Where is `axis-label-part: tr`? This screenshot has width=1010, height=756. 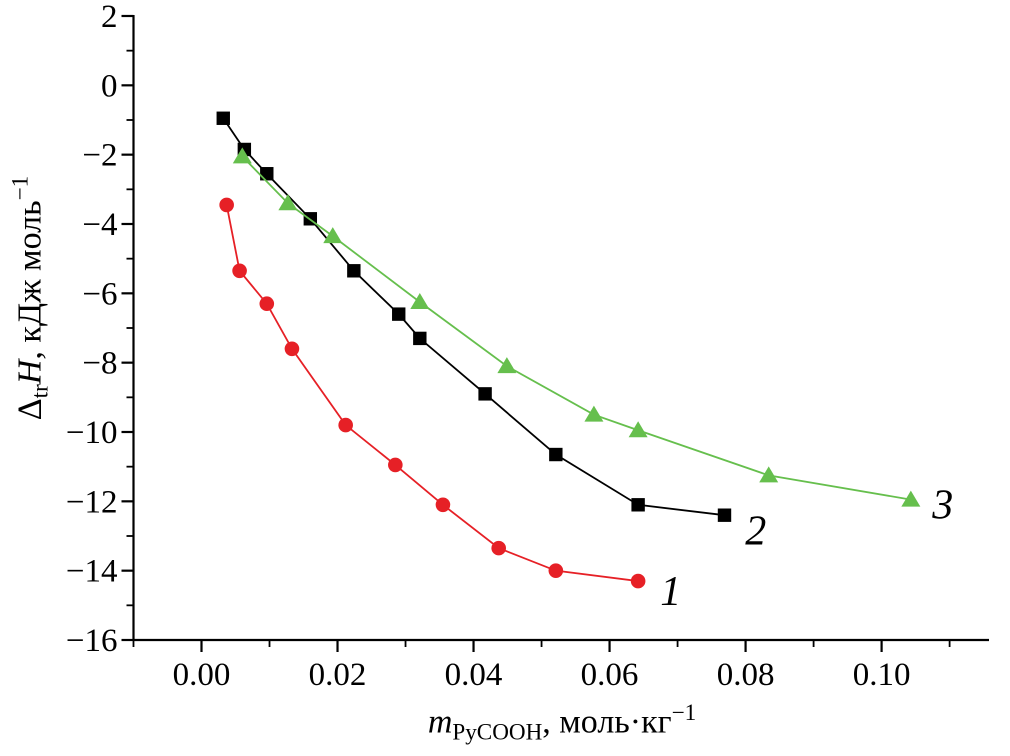 axis-label-part: tr is located at coordinates (40, 391).